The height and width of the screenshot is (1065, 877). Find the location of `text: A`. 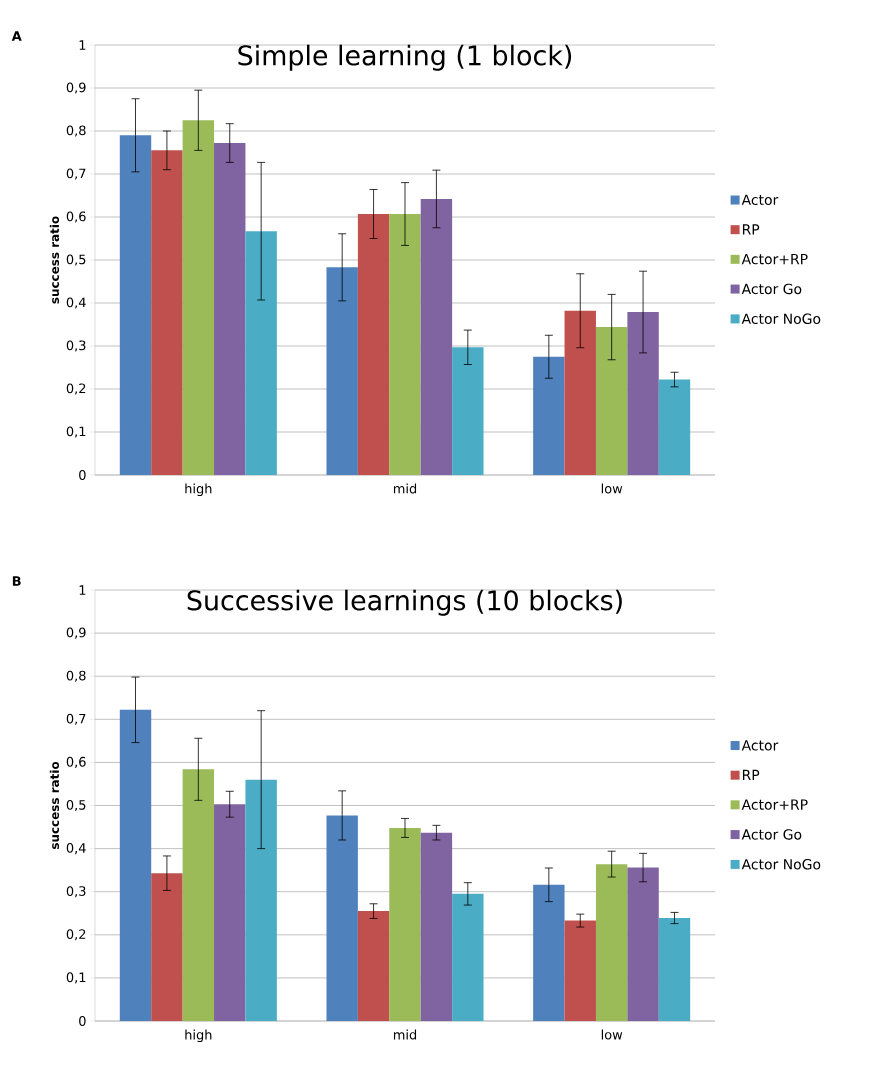

text: A is located at coordinates (16, 36).